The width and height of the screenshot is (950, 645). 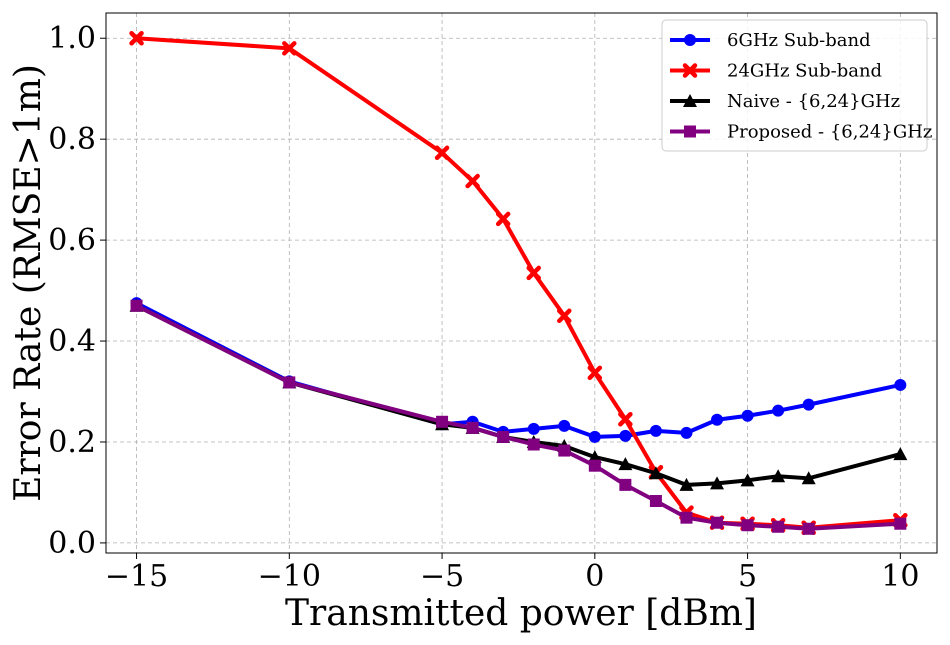 I want to click on x-tick-label: 5, so click(x=747, y=576).